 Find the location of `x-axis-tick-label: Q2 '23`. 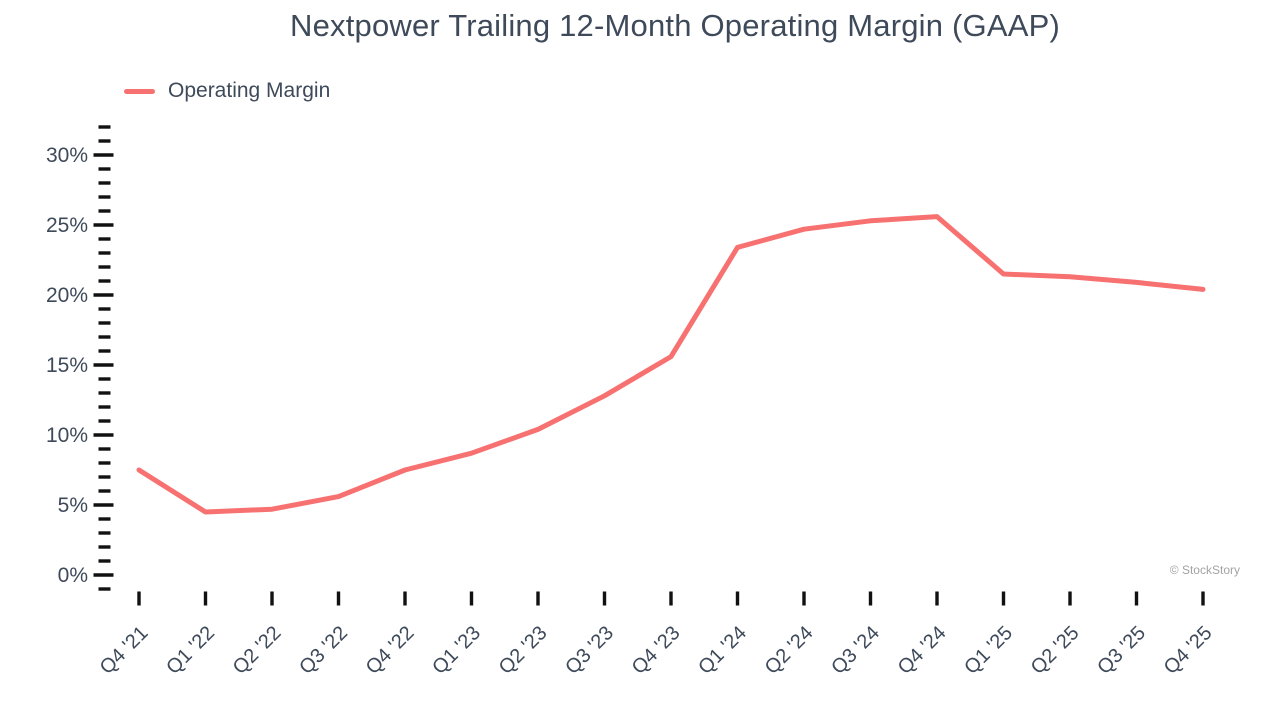

x-axis-tick-label: Q2 '23 is located at coordinates (523, 650).